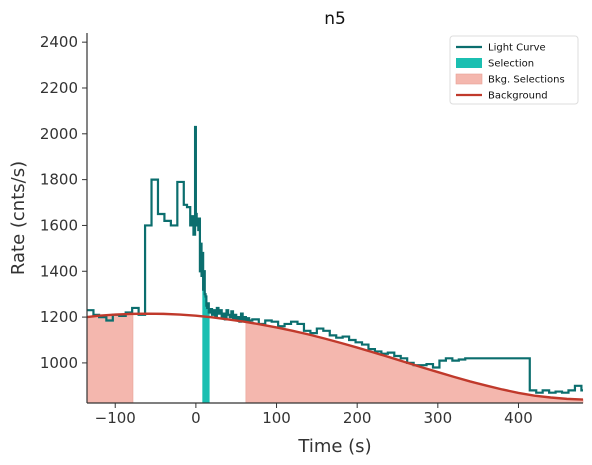 This screenshot has height=465, width=592. I want to click on y-tick-label: 2200, so click(59, 88).